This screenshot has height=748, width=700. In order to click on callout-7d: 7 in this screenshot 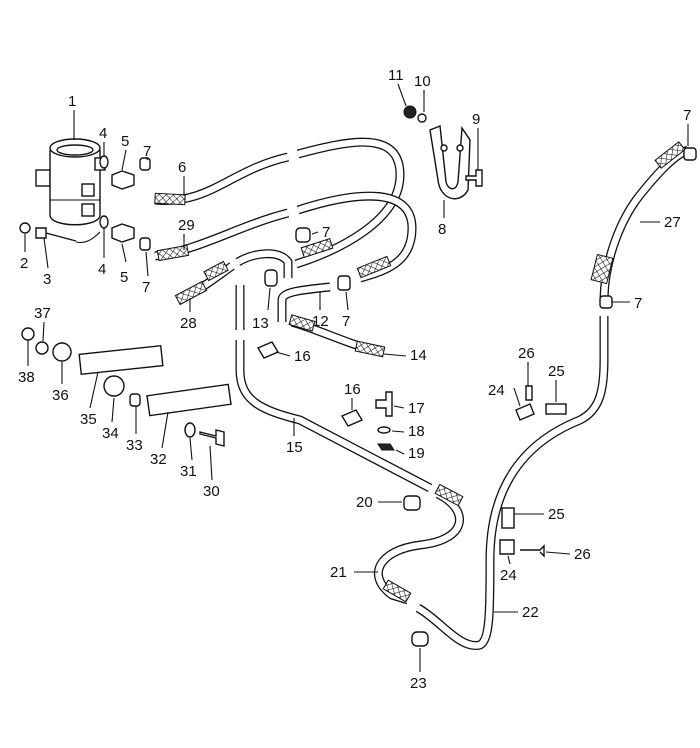, I will do `click(346, 321)`.